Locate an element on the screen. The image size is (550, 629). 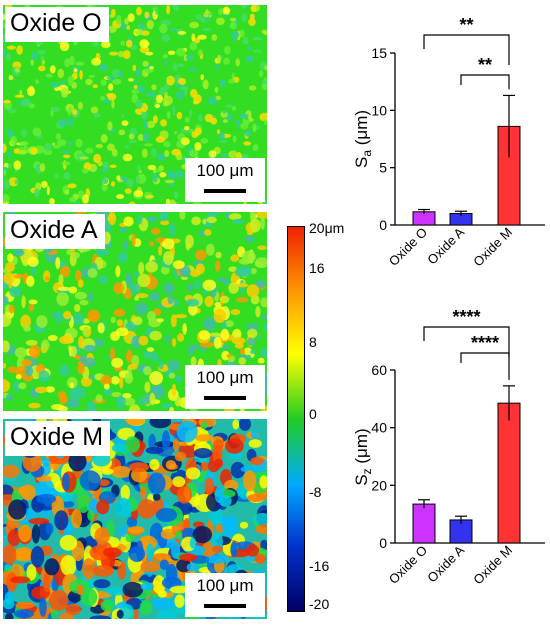
bar-oxide-o is located at coordinates (424, 523).